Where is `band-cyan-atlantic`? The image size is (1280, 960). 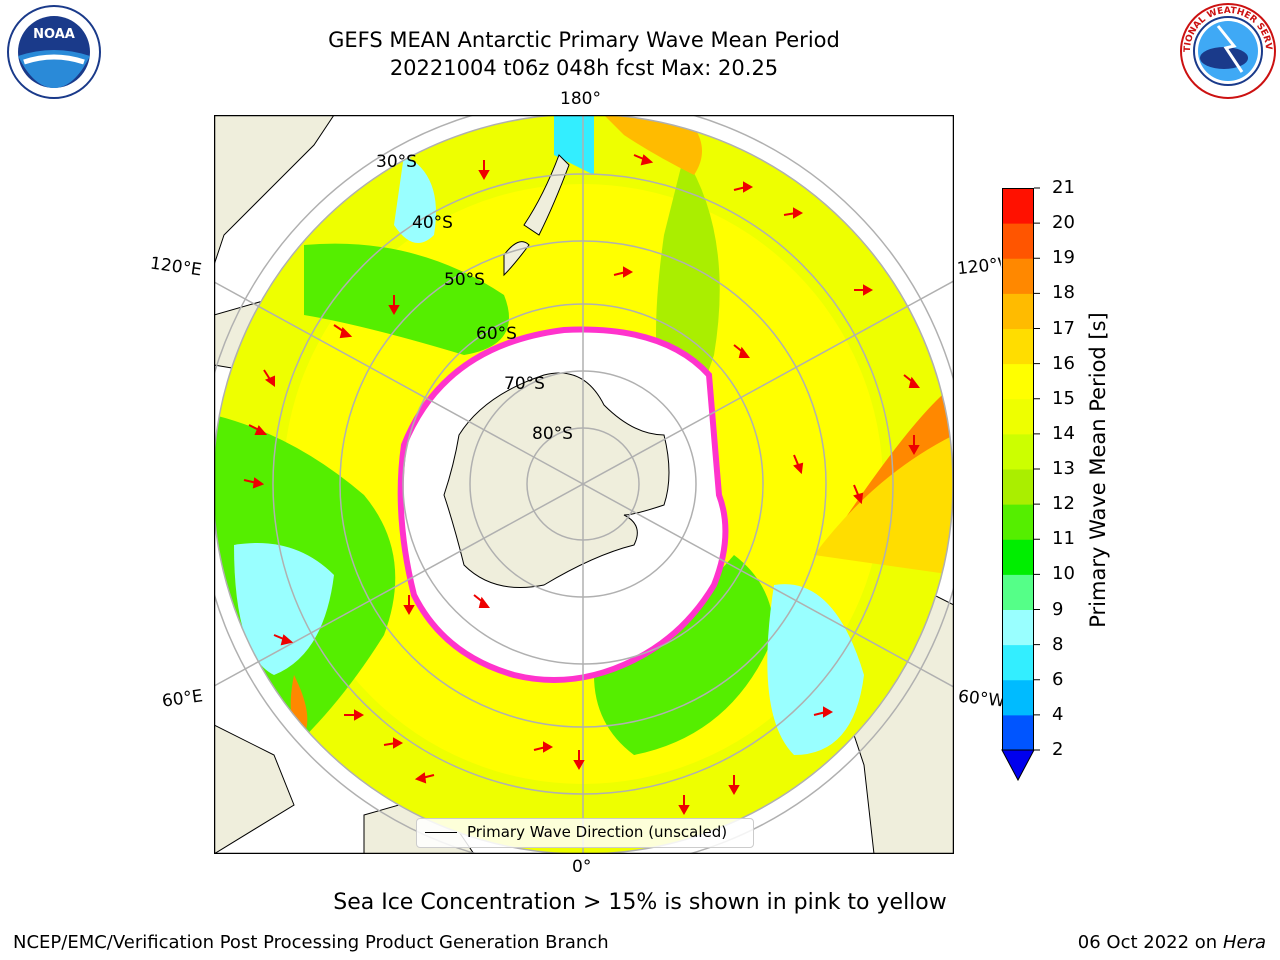 band-cyan-atlantic is located at coordinates (815, 669).